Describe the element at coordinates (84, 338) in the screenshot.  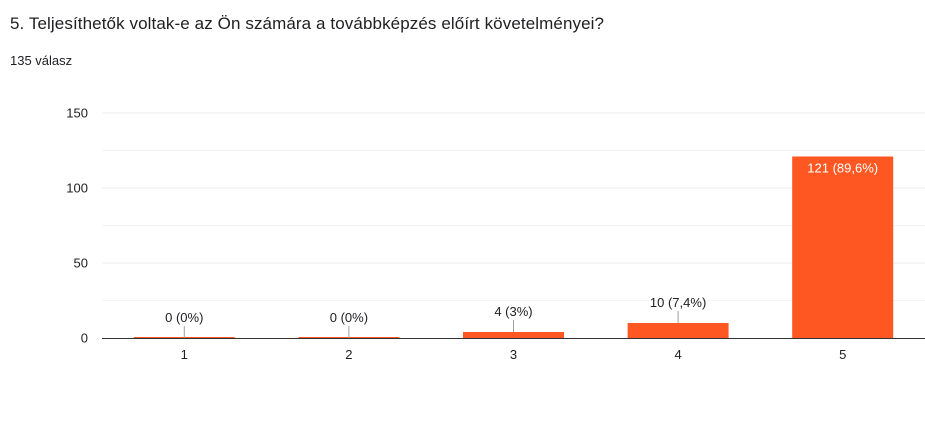
I see `y-tick-label: 0` at that location.